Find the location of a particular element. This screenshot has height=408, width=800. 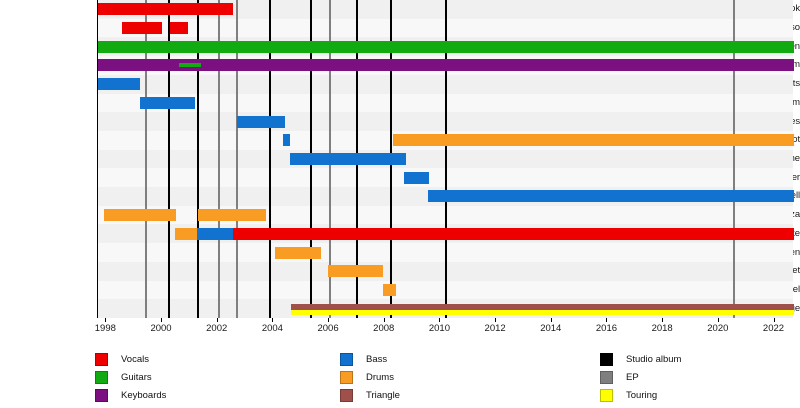

legend-item-label: EP is located at coordinates (632, 377).